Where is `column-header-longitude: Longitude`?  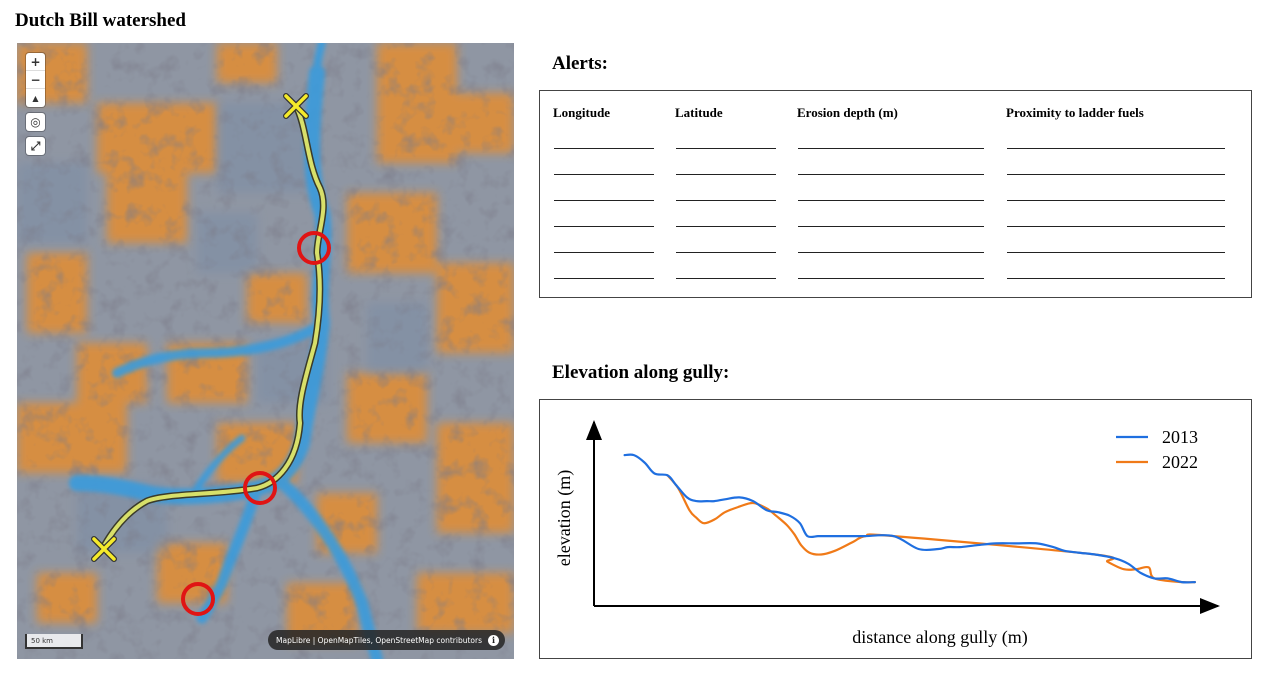 column-header-longitude: Longitude is located at coordinates (582, 112).